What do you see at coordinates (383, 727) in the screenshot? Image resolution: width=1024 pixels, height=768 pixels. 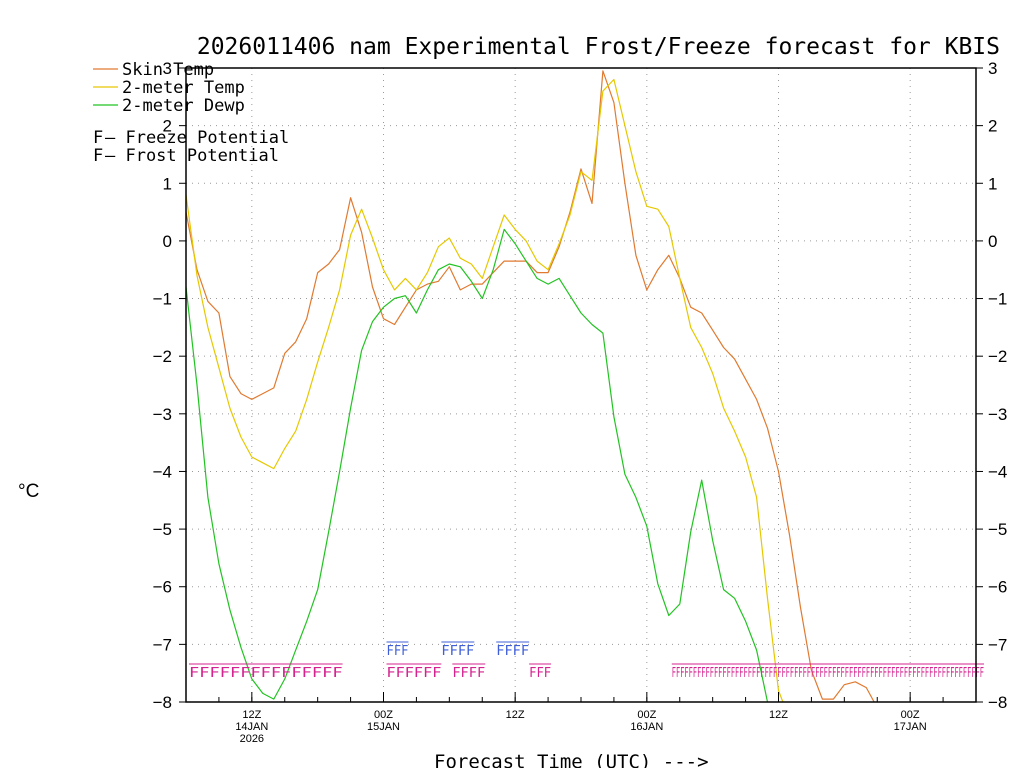 I see `x-tick-label: 15JAN` at bounding box center [383, 727].